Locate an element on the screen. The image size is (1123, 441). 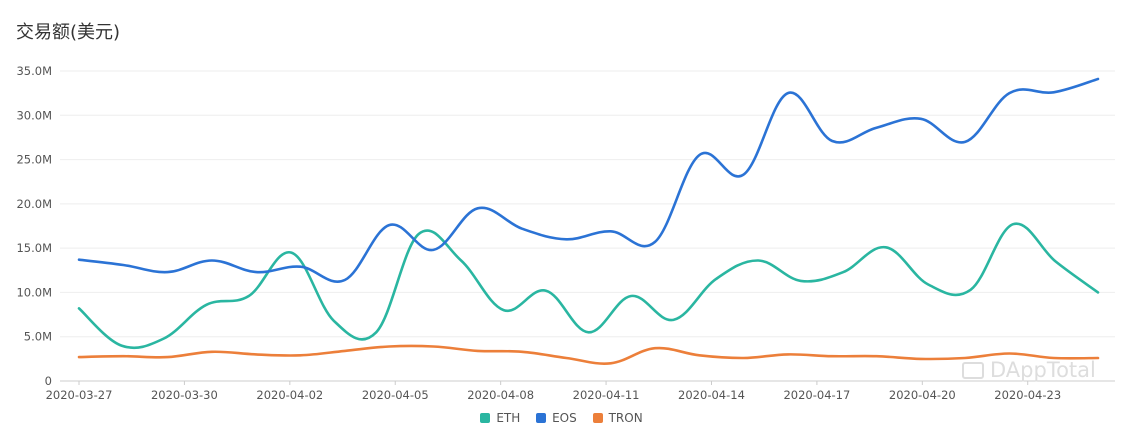
legend-label-eth: ETH is located at coordinates (508, 418).